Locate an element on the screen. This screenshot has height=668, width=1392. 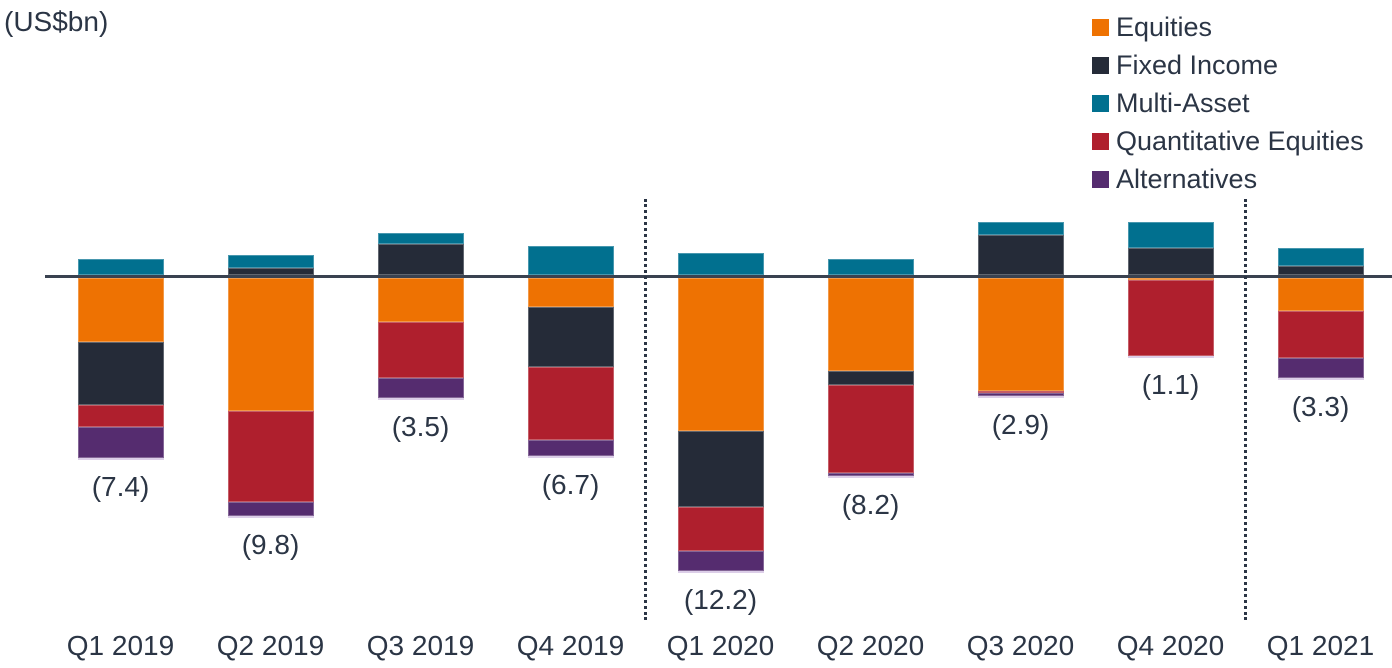
x-axis-label: Q4 2020 is located at coordinates (1170, 645).